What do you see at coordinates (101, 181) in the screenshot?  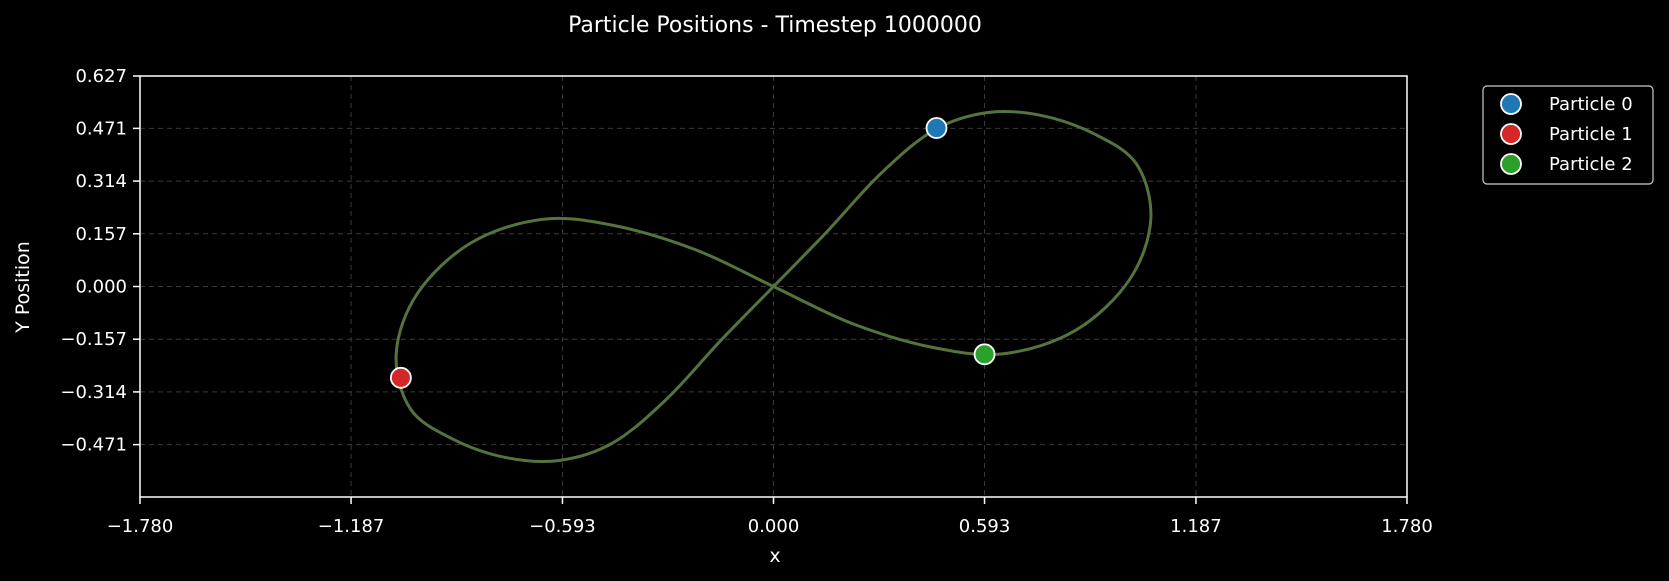 I see `y-tick-label: 0.314` at bounding box center [101, 181].